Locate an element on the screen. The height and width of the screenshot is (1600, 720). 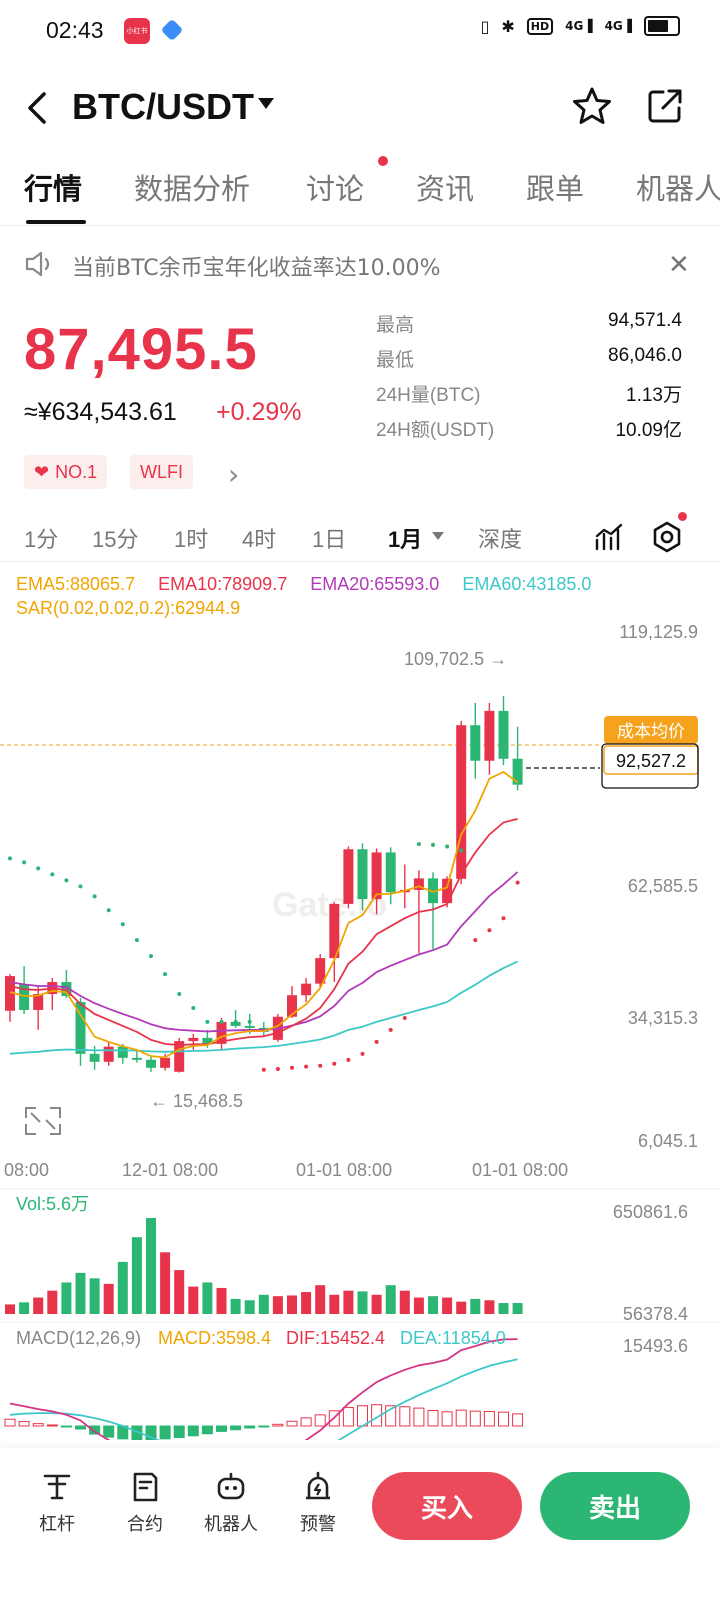
xiaohongshu-app-icon: 小红书 is located at coordinates (137, 31).